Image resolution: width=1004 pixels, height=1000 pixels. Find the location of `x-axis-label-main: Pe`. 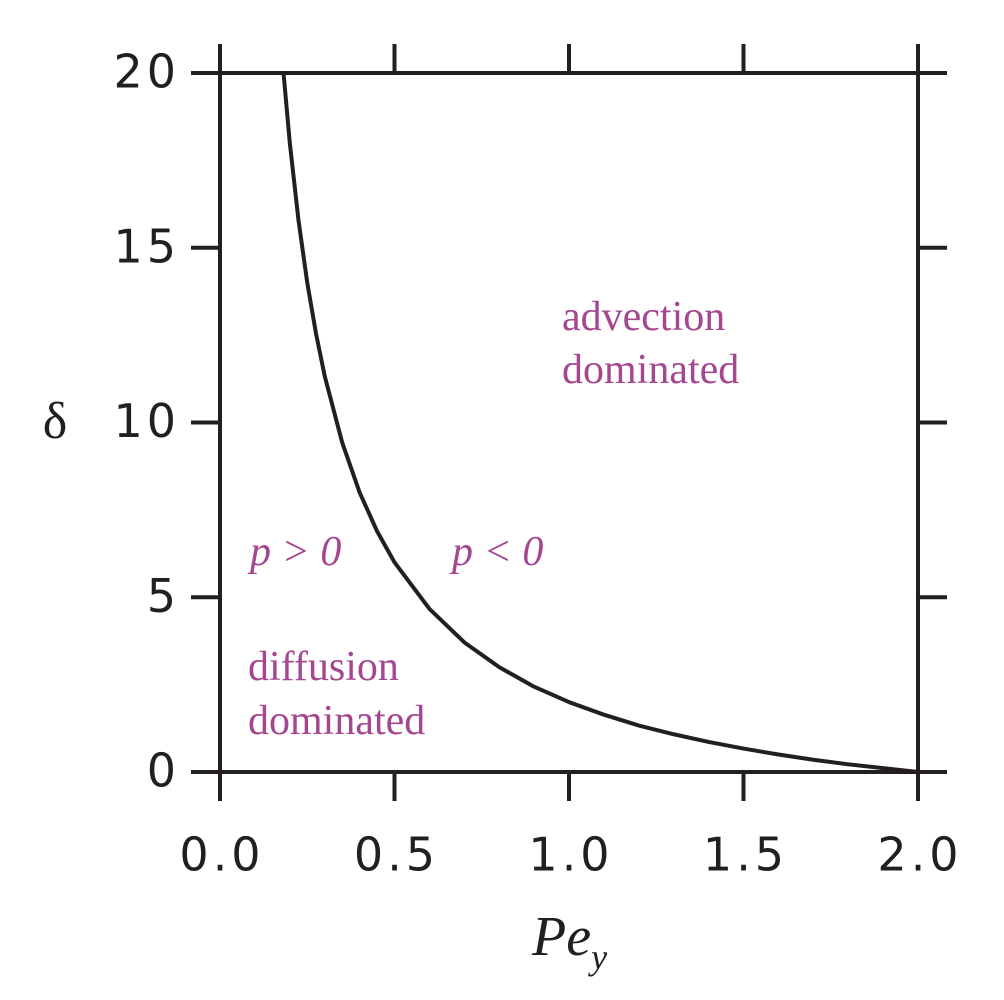

x-axis-label-main: Pe is located at coordinates (561, 937).